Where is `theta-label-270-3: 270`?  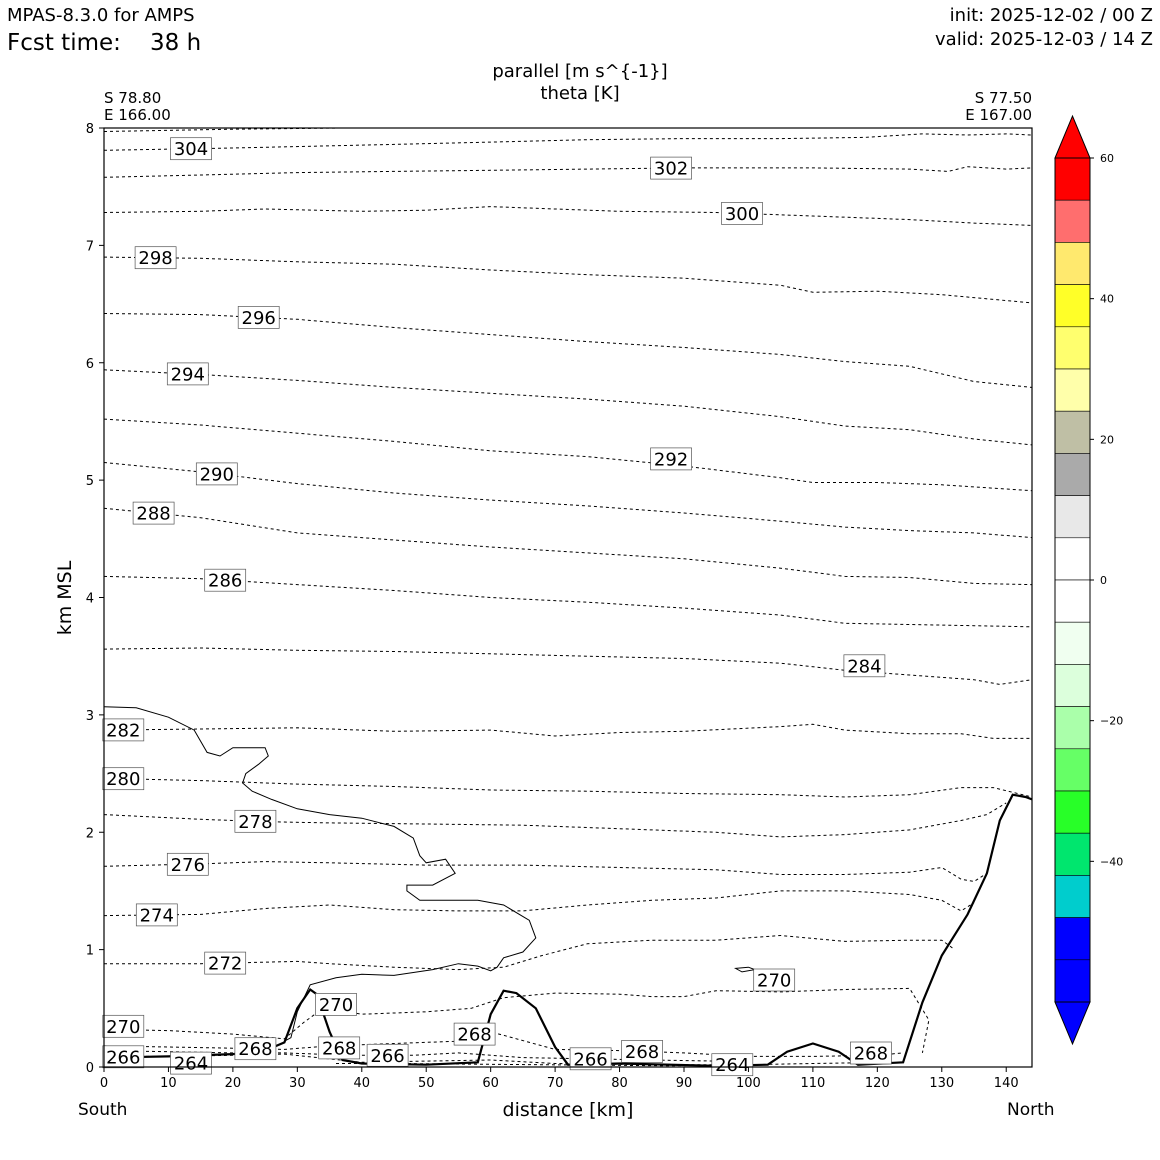
theta-label-270-3: 270 is located at coordinates (123, 1026).